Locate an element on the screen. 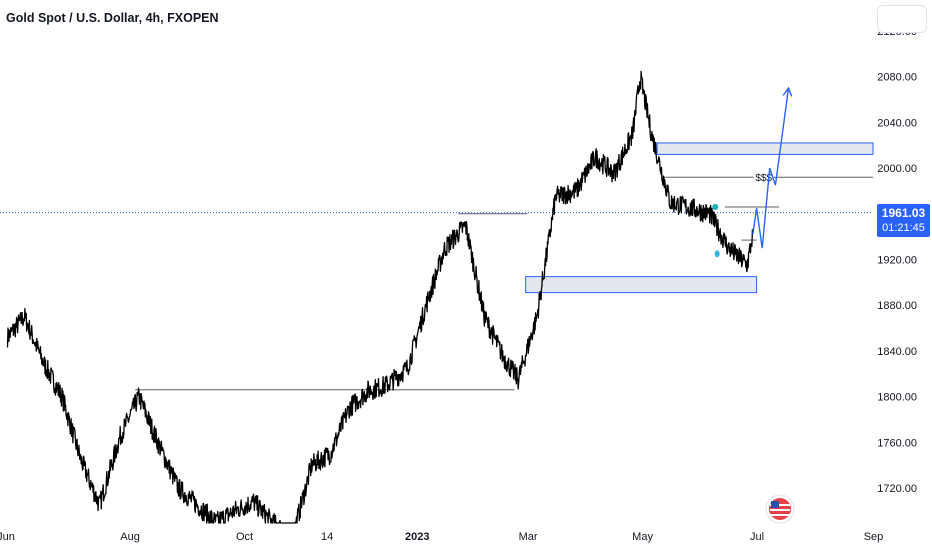  current-price-tag: 1961.03 01:21:45 is located at coordinates (903, 220).